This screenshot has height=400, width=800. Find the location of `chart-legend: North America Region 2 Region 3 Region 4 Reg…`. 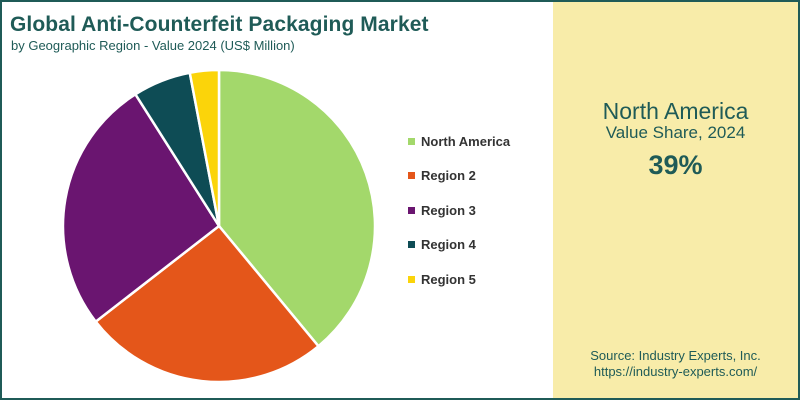

chart-legend: North America Region 2 Region 3 Region 4 Reg… is located at coordinates (478, 218).